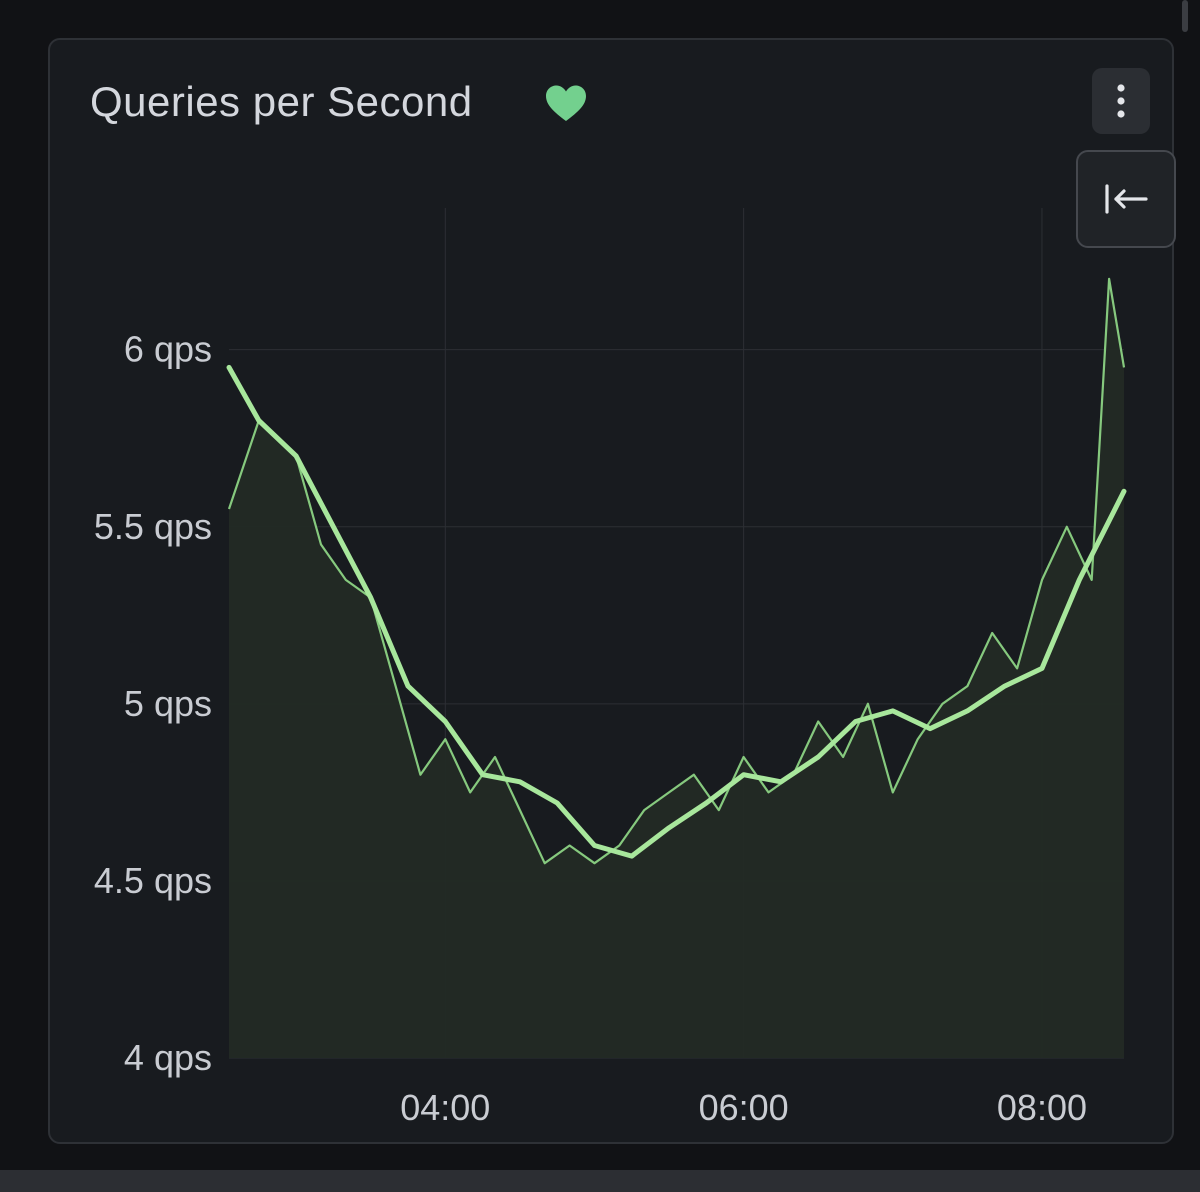 This screenshot has height=1192, width=1200. What do you see at coordinates (445, 1107) in the screenshot?
I see `x-tick-label: 04:00` at bounding box center [445, 1107].